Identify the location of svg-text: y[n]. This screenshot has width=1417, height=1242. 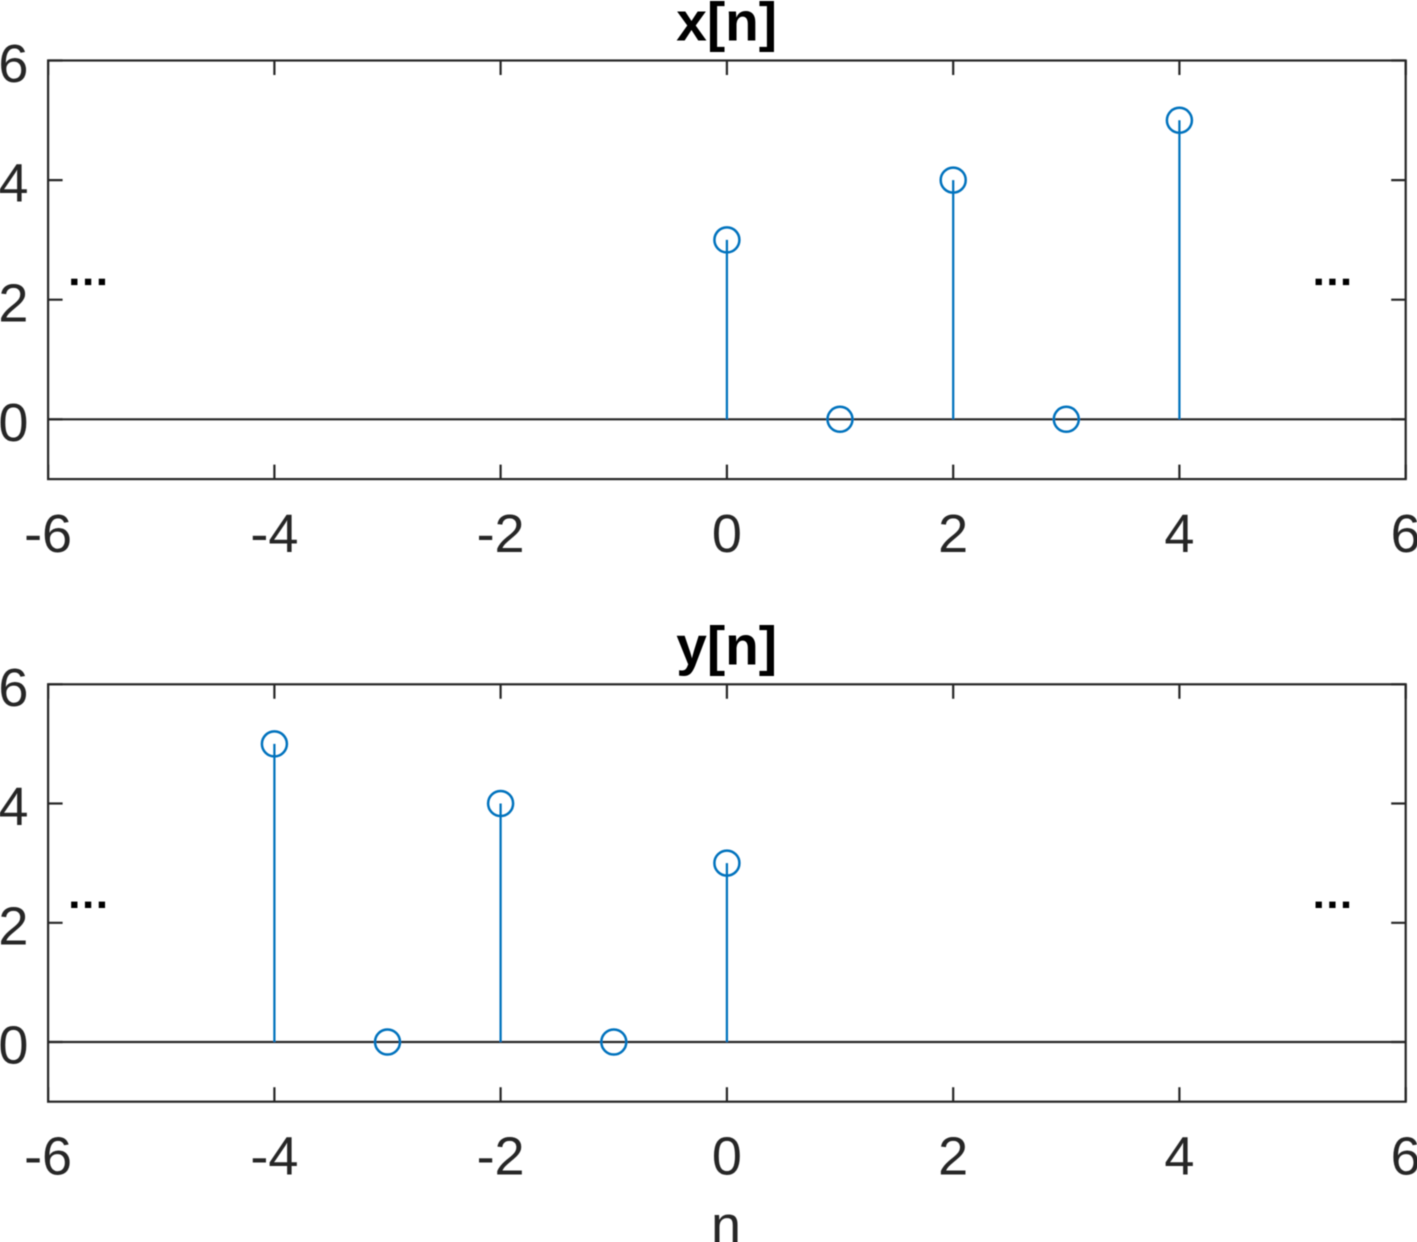
(726, 646).